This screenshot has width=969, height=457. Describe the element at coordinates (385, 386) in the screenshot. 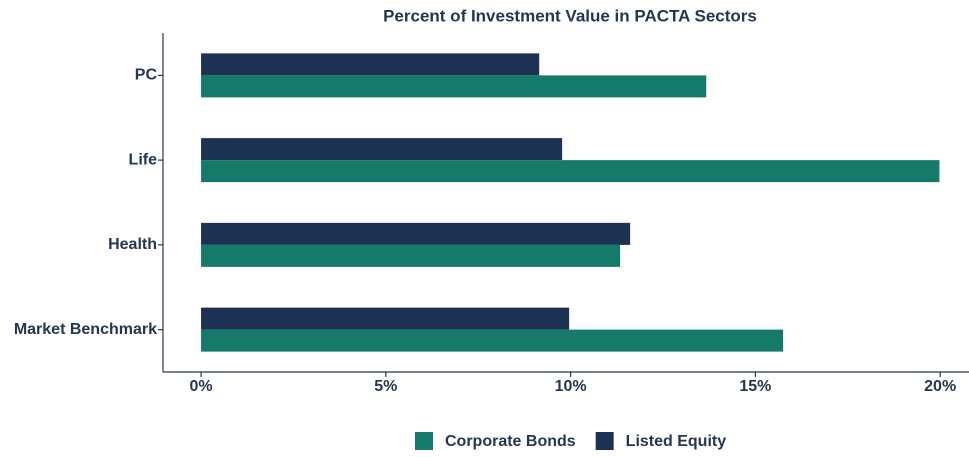

I see `x-tick-label: 5%` at that location.